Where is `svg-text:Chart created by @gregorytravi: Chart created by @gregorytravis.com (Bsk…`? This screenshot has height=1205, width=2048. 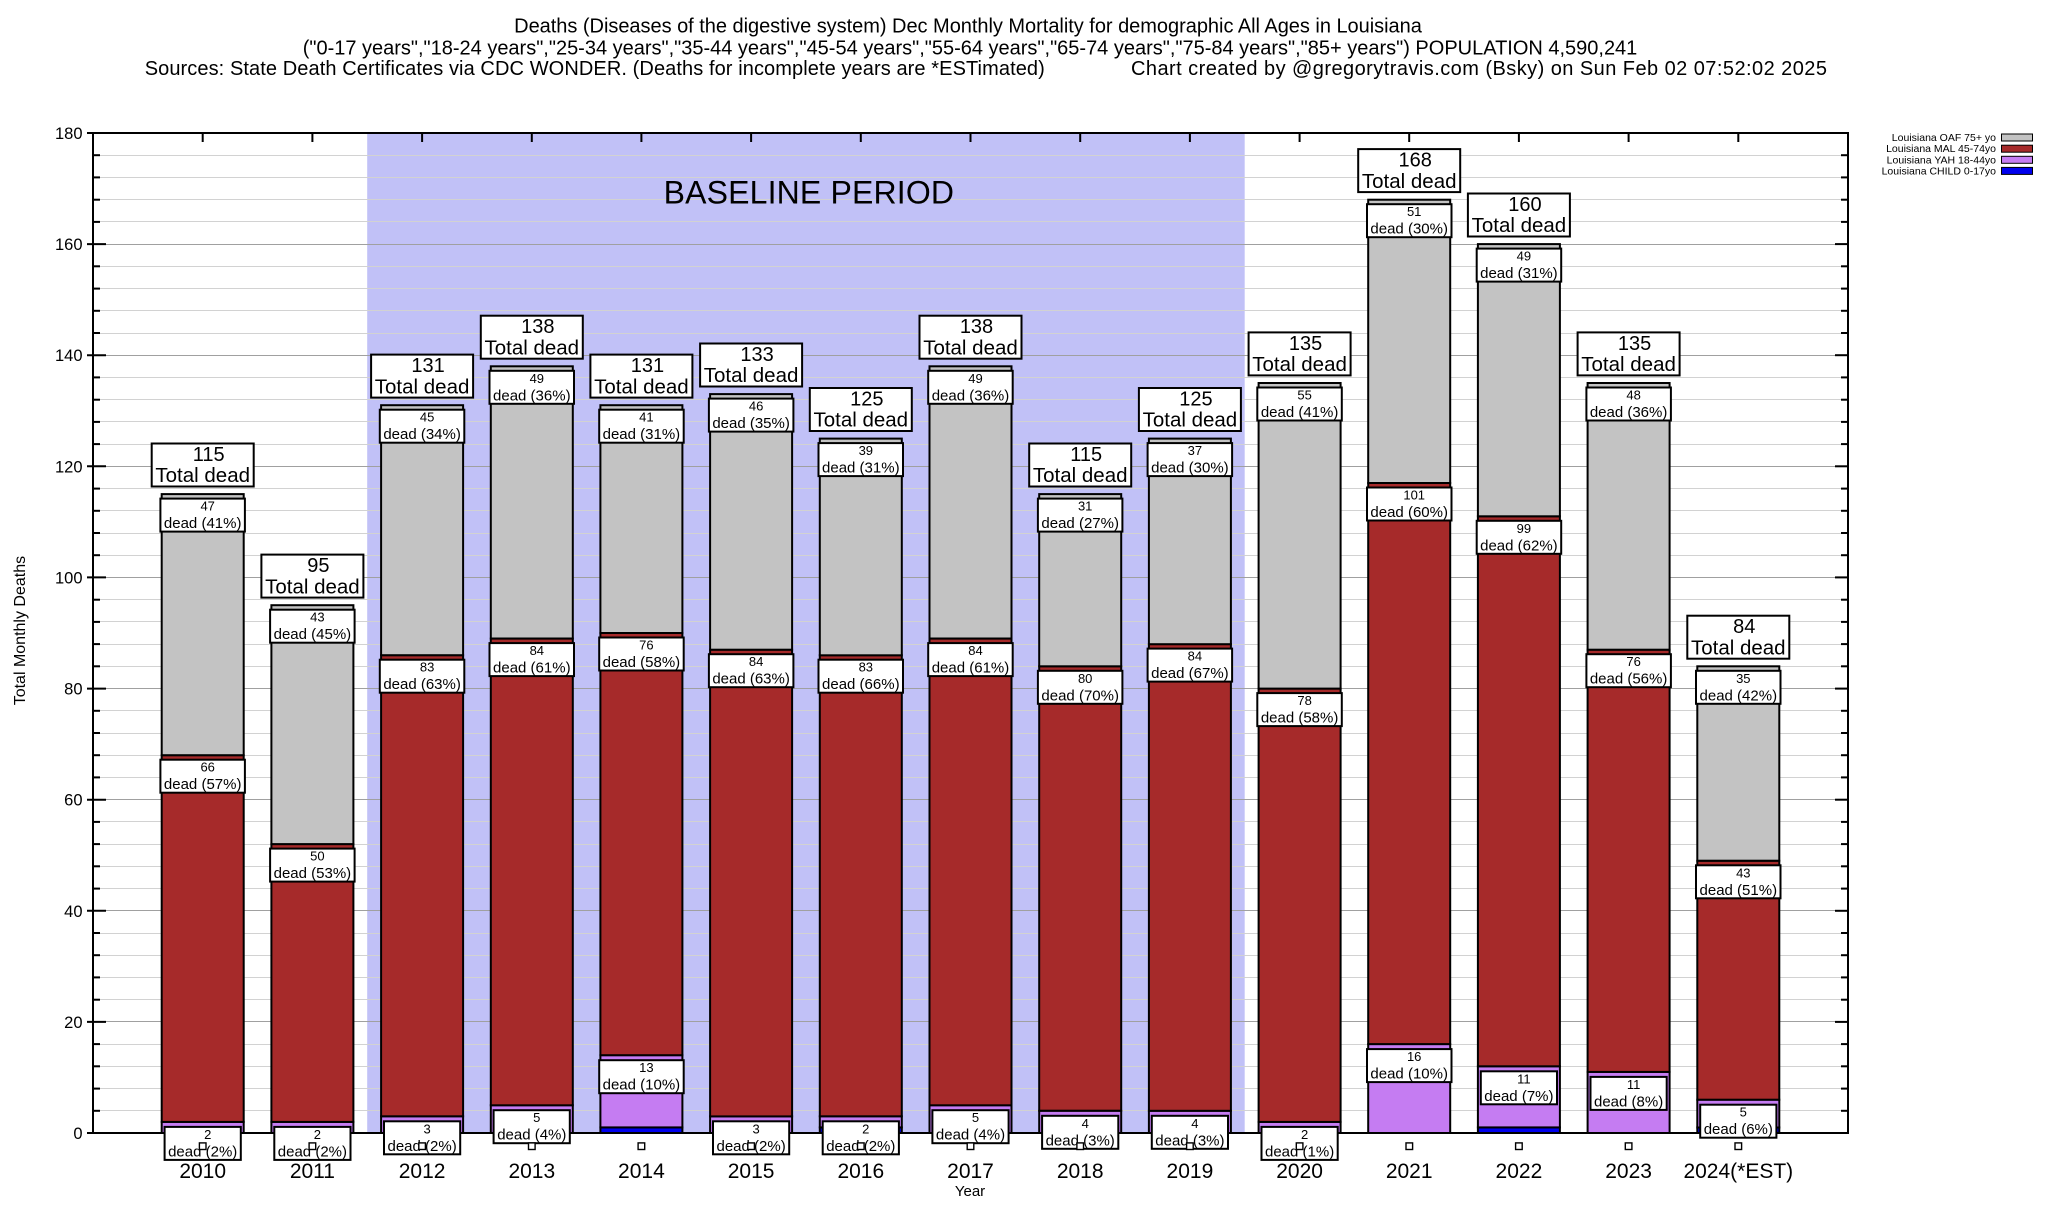 svg-text:Chart created by @gregorytravi: Chart created by @gregorytravis.com (Bsk… is located at coordinates (1479, 69).